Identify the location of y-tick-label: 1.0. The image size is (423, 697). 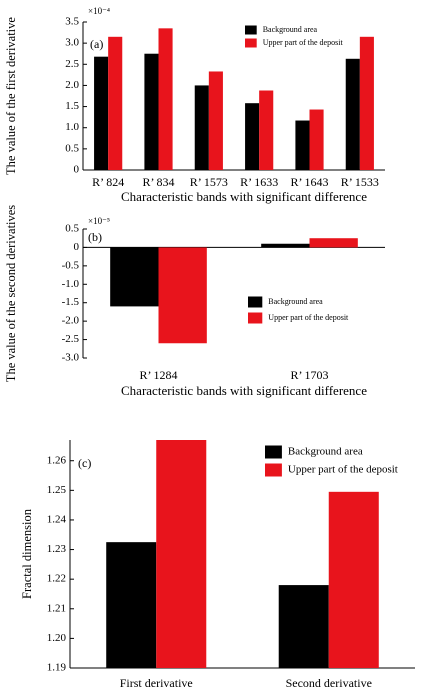
(72, 127).